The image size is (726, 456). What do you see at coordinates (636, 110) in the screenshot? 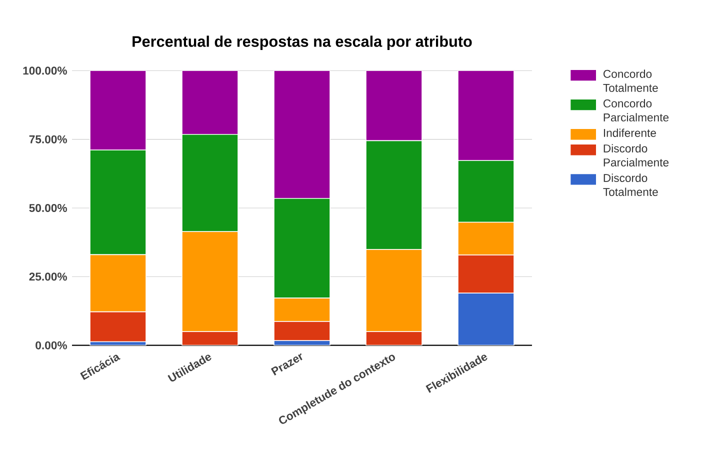
I see `legend-label: Concordo Parcialmente` at bounding box center [636, 110].